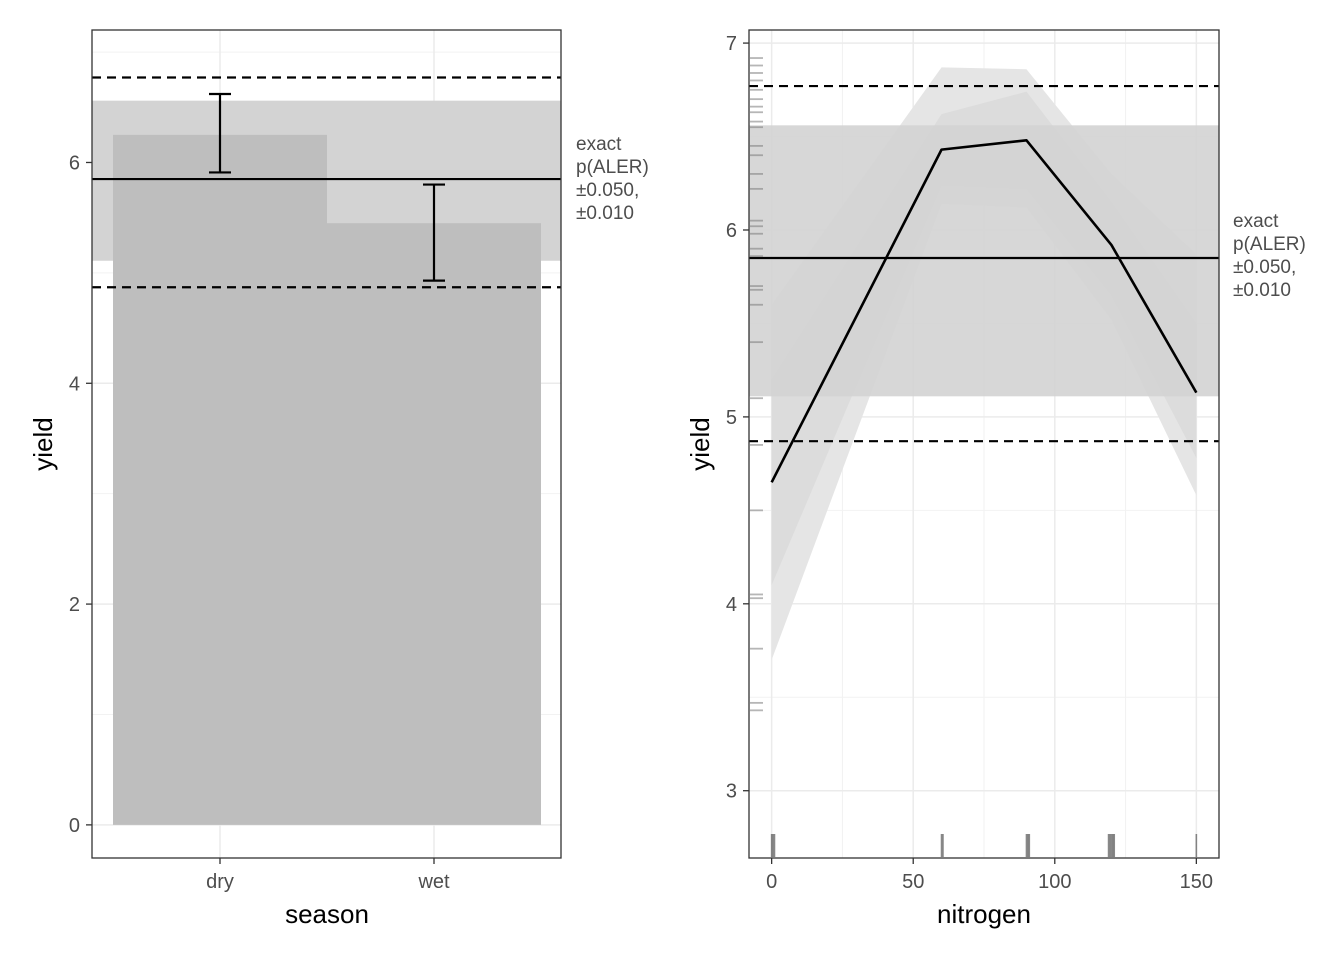 This screenshot has width=1344, height=960. I want to click on left-reference-lines, so click(326, 182).